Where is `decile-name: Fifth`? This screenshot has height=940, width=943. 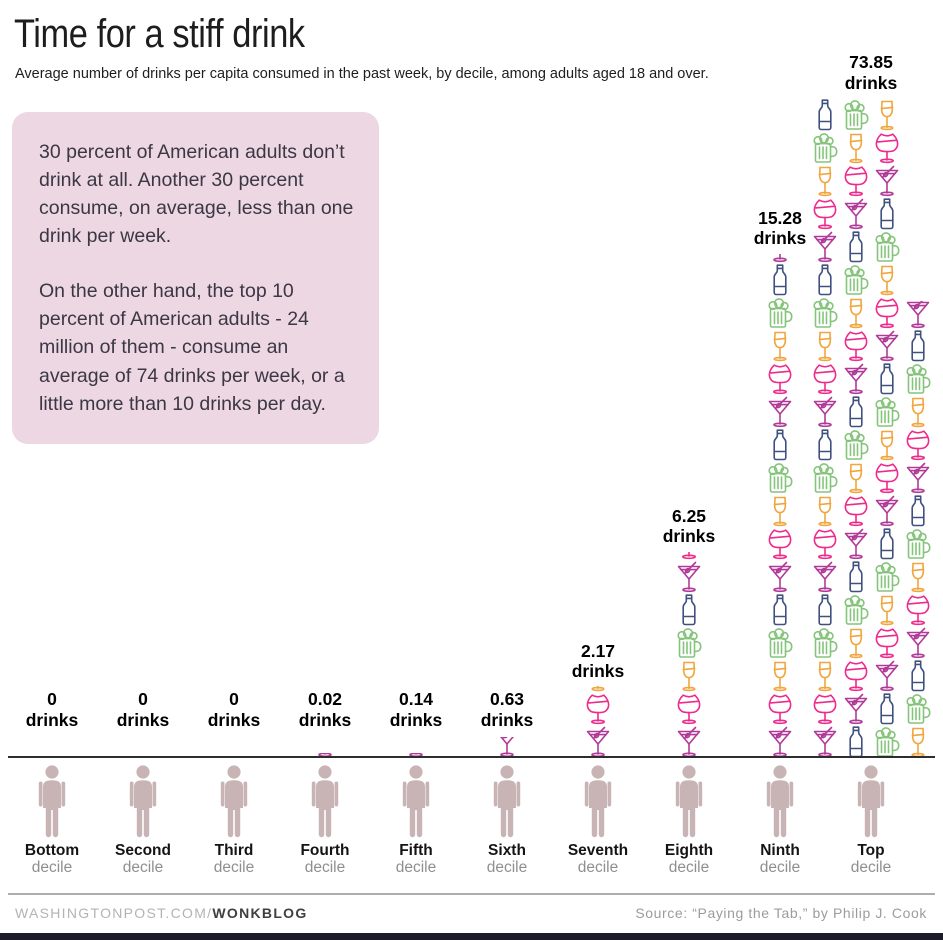
decile-name: Fifth is located at coordinates (416, 850).